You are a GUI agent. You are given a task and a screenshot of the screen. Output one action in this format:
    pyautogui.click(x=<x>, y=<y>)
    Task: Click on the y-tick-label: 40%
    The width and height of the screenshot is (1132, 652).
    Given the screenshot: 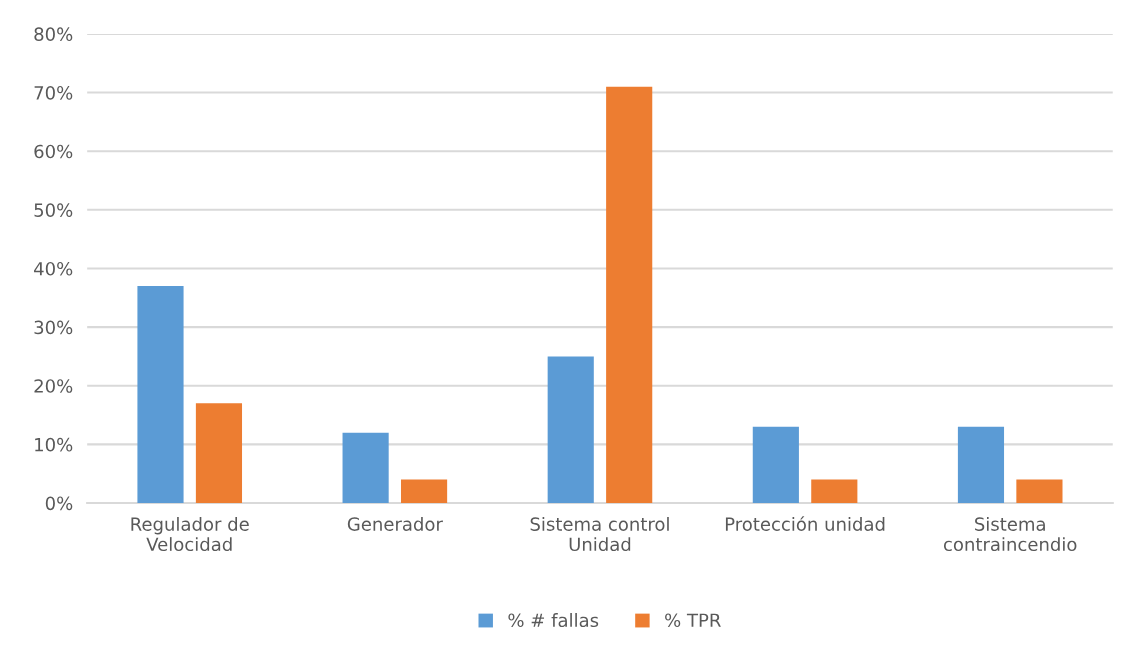 What is the action you would take?
    pyautogui.click(x=53, y=268)
    